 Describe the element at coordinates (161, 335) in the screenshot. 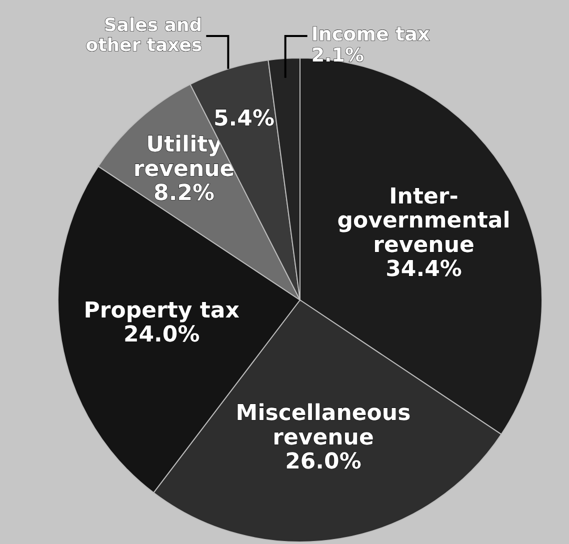

I see `data-label: 24.0%` at that location.